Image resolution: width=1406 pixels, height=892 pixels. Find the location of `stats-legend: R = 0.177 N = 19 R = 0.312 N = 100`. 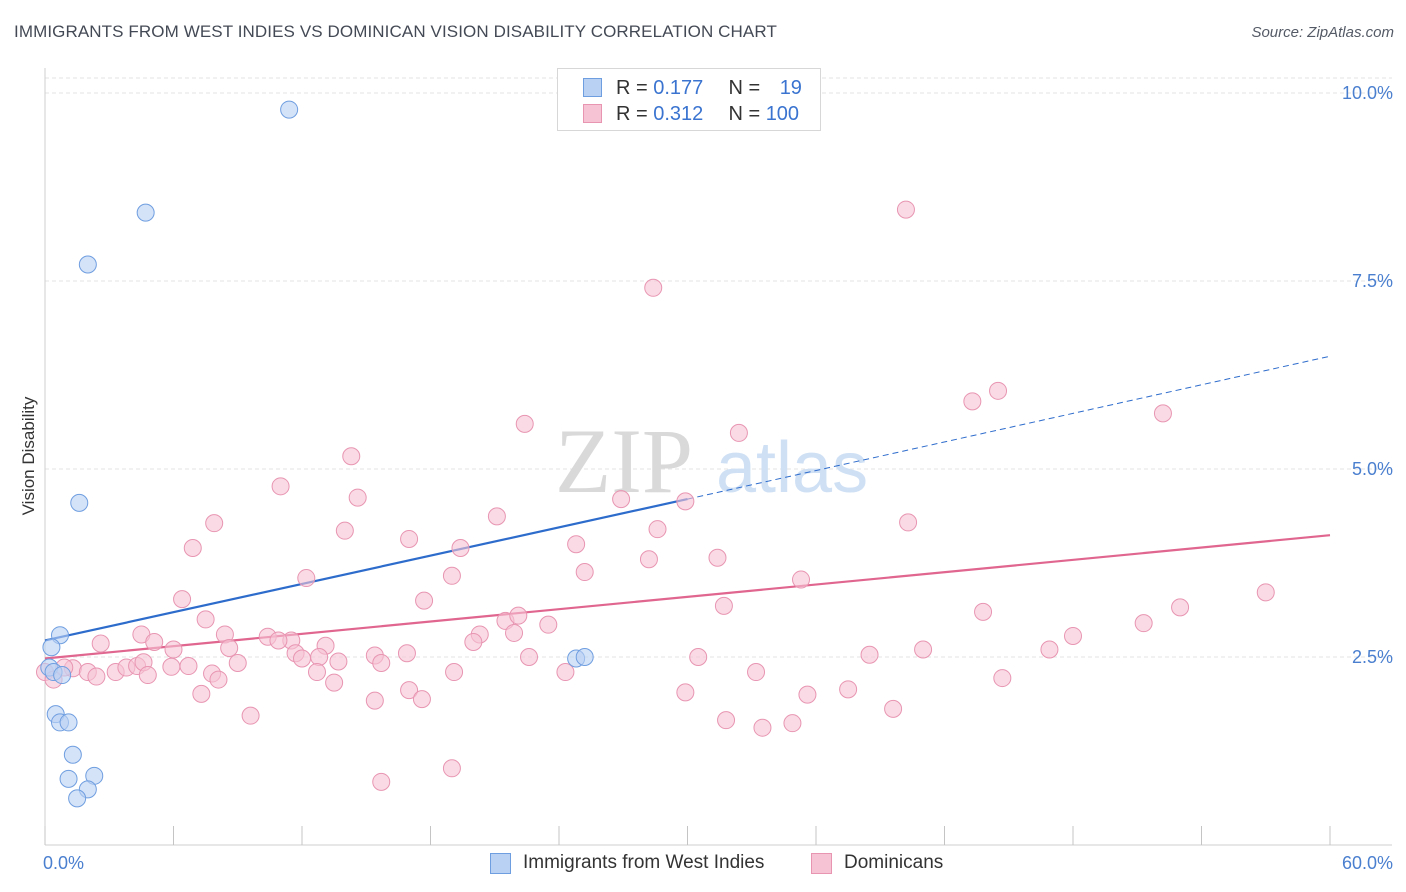

stats-legend: R = 0.177 N = 19 R = 0.312 N = 100 is located at coordinates (689, 99).